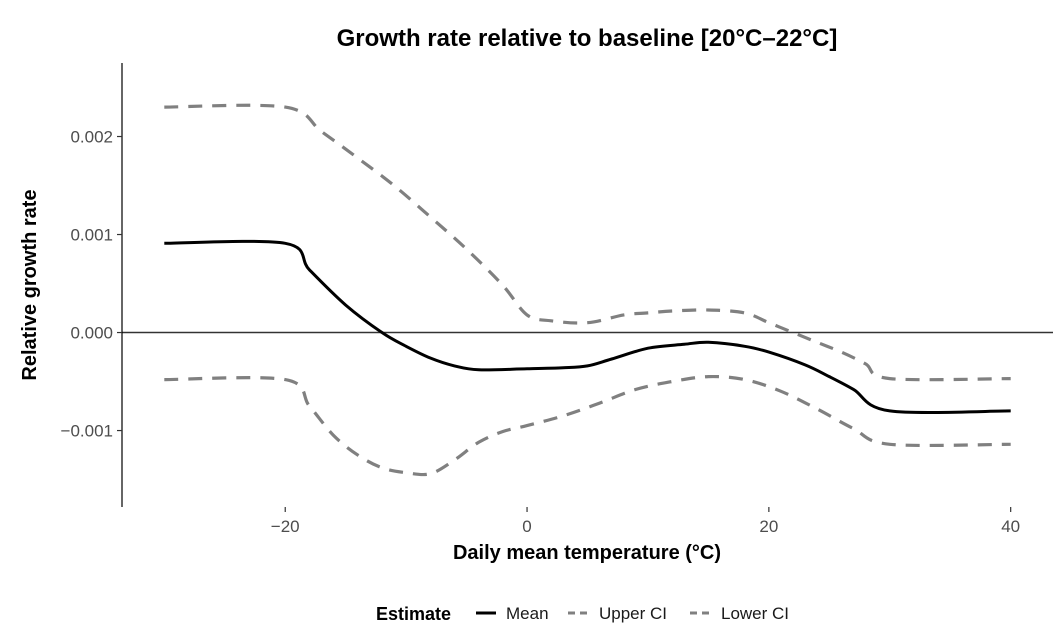 The height and width of the screenshot is (642, 1058). Describe the element at coordinates (30, 284) in the screenshot. I see `y-axis-title: Relative growth rate` at that location.